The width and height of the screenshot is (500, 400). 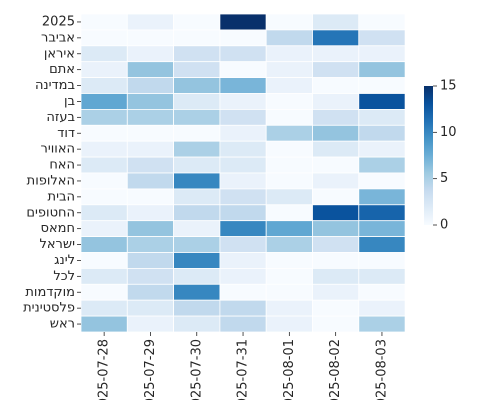 What do you see at coordinates (69, 101) in the screenshot?
I see `y-tick-label: בן` at bounding box center [69, 101].